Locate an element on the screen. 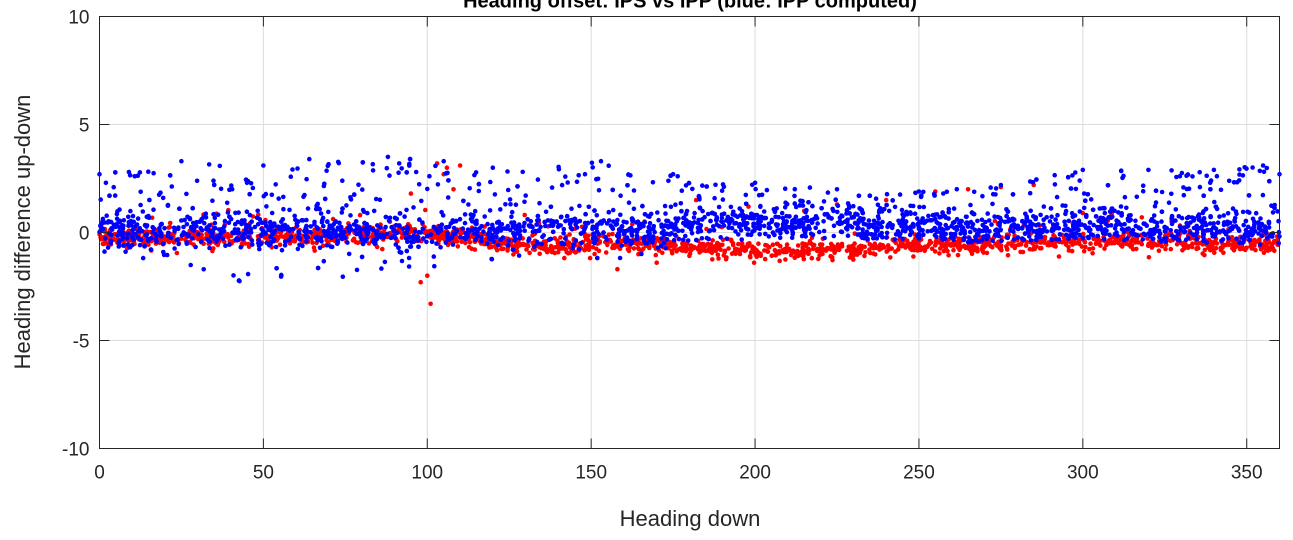 The width and height of the screenshot is (1293, 540). x-tick-label: 150 is located at coordinates (591, 473).